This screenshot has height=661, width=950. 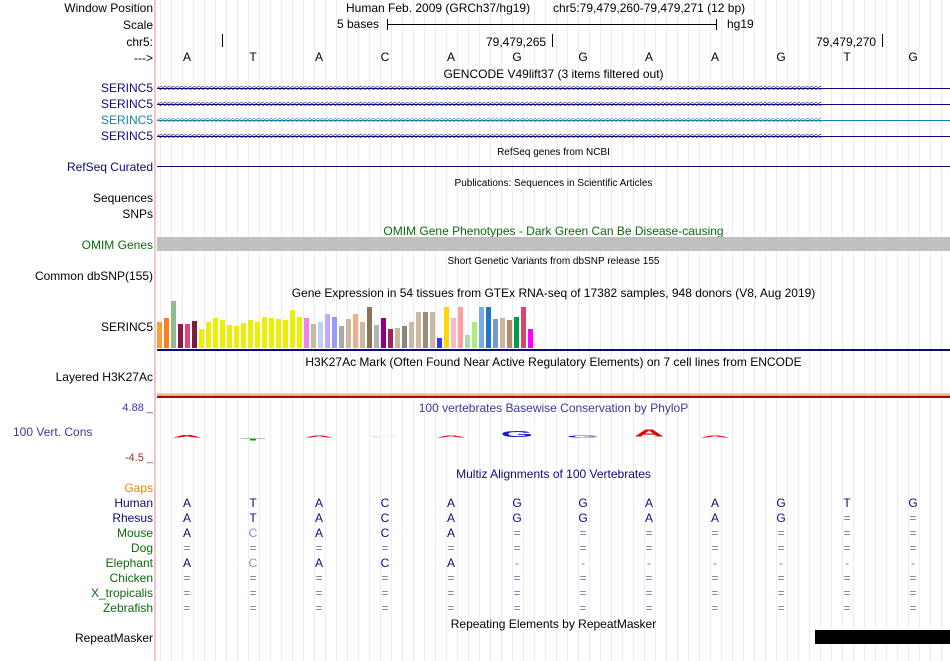 I want to click on multiz-base: A, so click(x=648, y=503).